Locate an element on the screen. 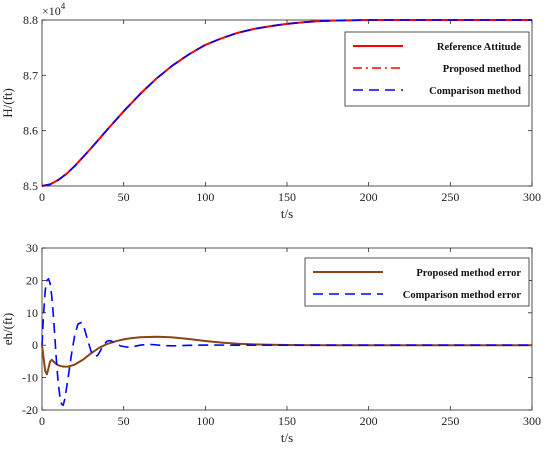 The width and height of the screenshot is (550, 450). y-tick-label: -10 is located at coordinates (30, 378).